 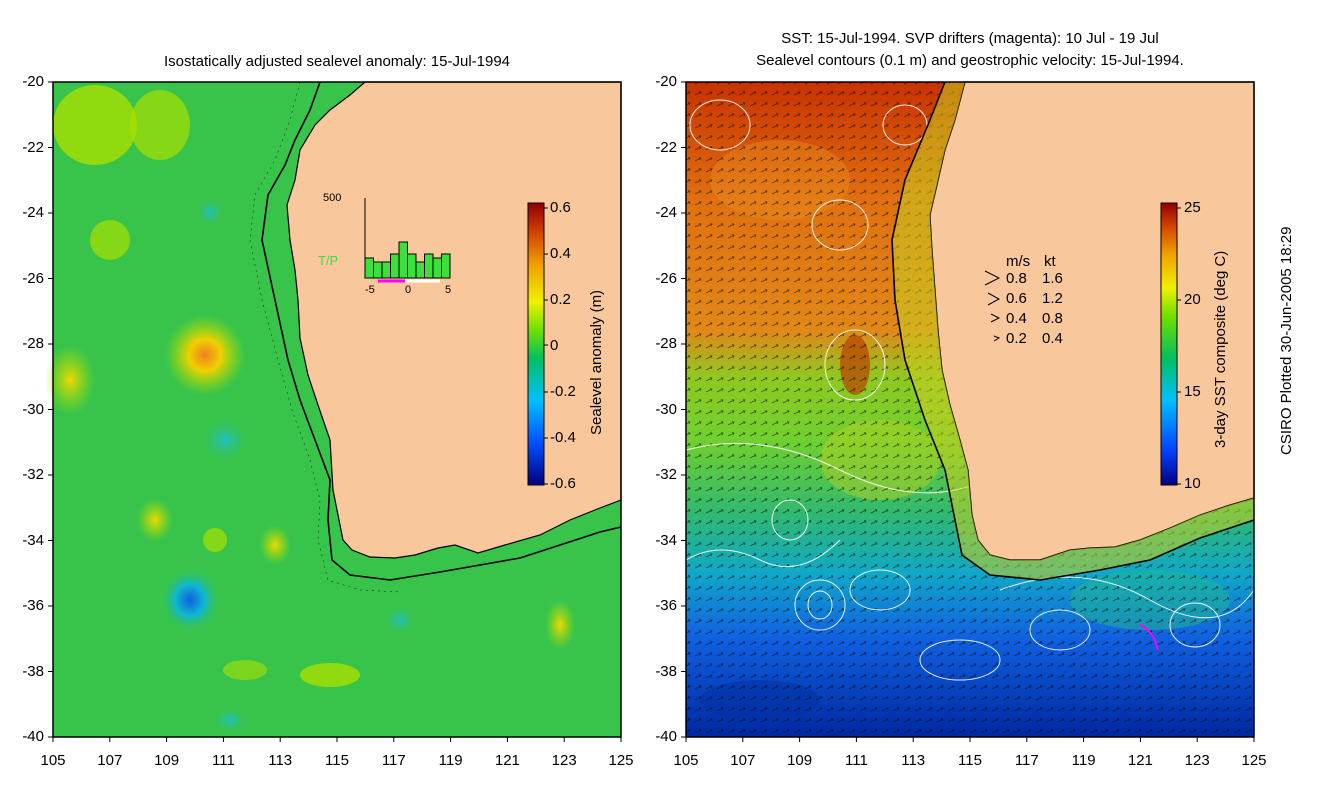 I want to click on right-xtick-label: 105, so click(x=686, y=760).